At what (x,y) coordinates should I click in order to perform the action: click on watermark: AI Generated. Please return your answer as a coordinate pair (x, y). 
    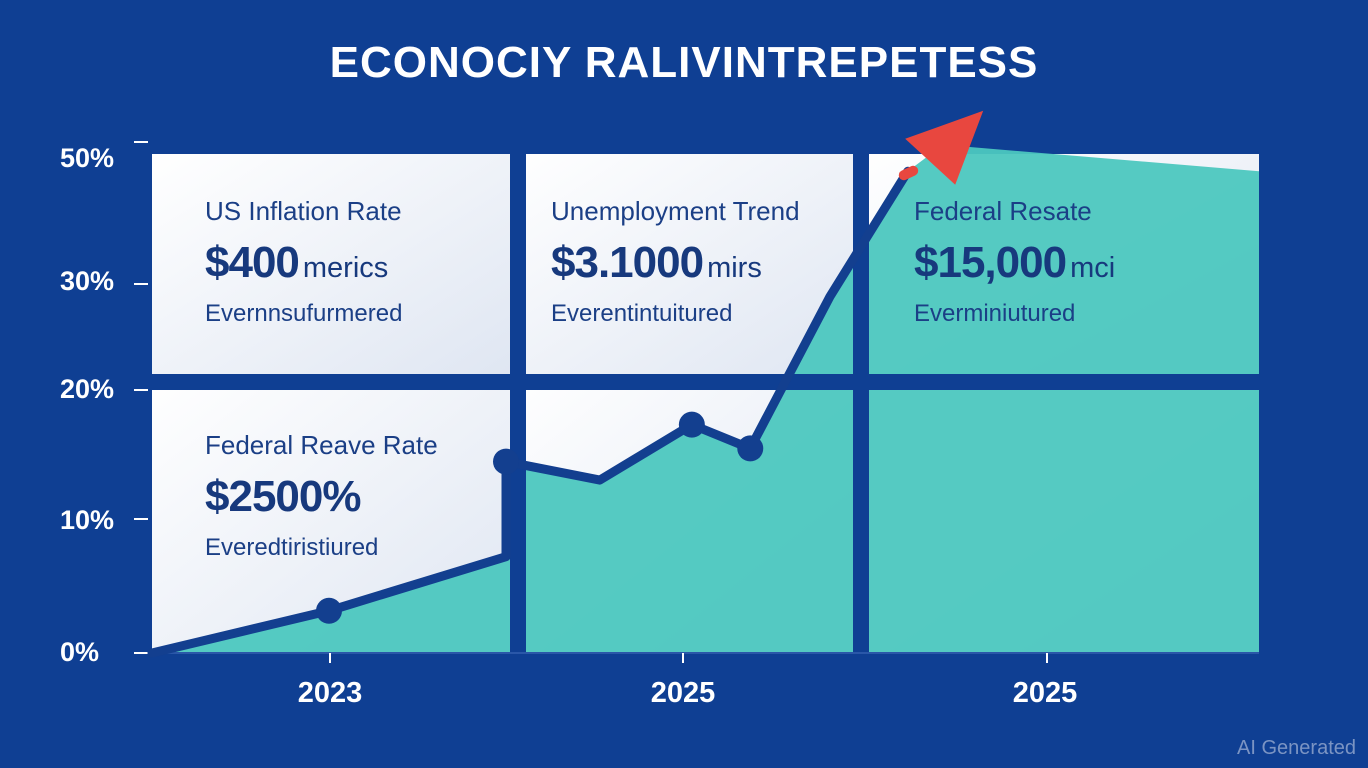
    Looking at the image, I should click on (1296, 748).